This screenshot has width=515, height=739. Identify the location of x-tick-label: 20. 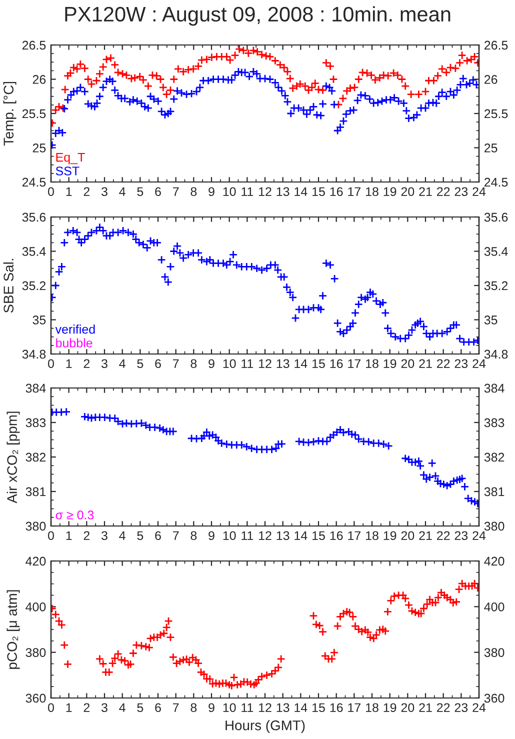
(407, 363).